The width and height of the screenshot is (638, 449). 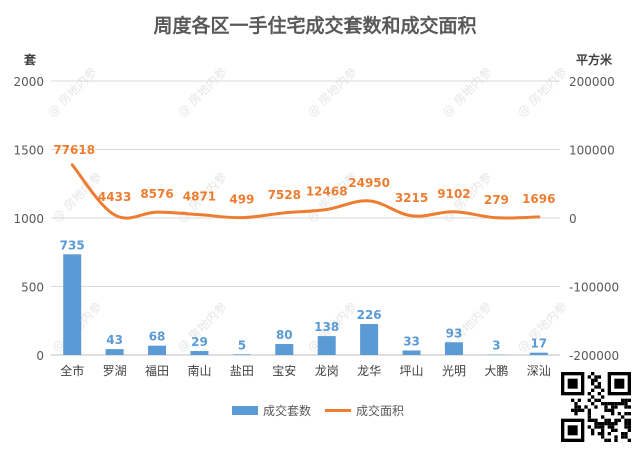 What do you see at coordinates (30, 59) in the screenshot?
I see `left-axis-label: 套` at bounding box center [30, 59].